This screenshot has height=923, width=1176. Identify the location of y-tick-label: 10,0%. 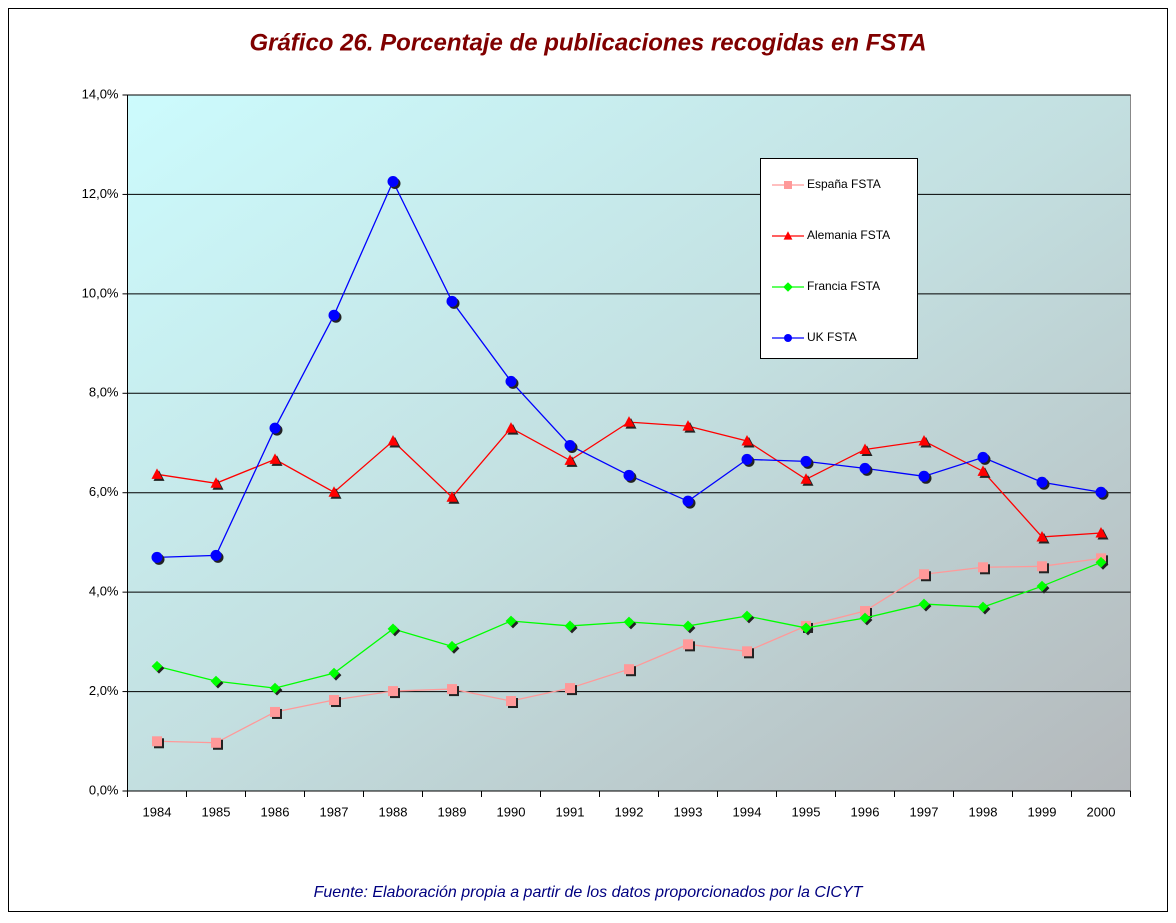
(100, 292).